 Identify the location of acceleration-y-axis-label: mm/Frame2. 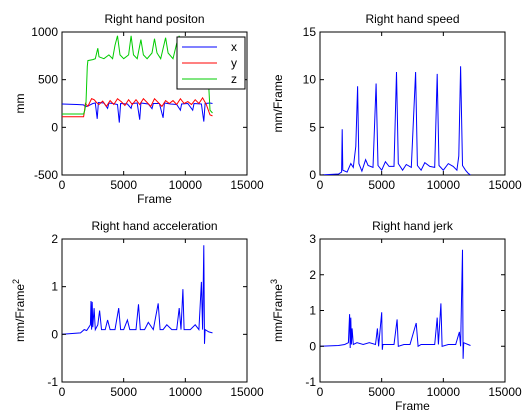
(19, 310).